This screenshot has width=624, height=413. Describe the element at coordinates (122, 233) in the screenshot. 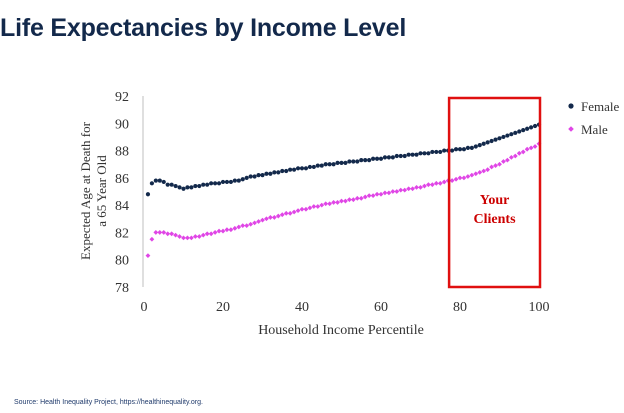

I see `y-tick-label: 82` at that location.